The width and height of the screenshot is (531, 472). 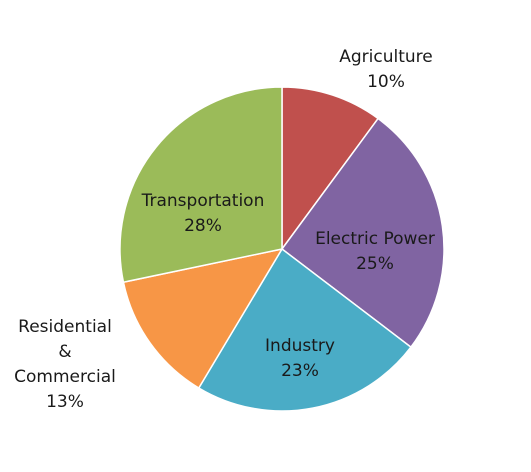 I want to click on slice-name-agriculture: Agriculture, so click(x=386, y=57).